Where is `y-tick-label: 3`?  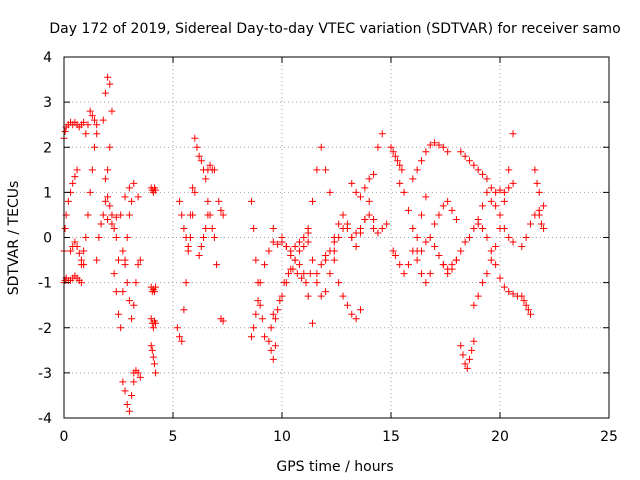
y-tick-label: 3 is located at coordinates (47, 103).